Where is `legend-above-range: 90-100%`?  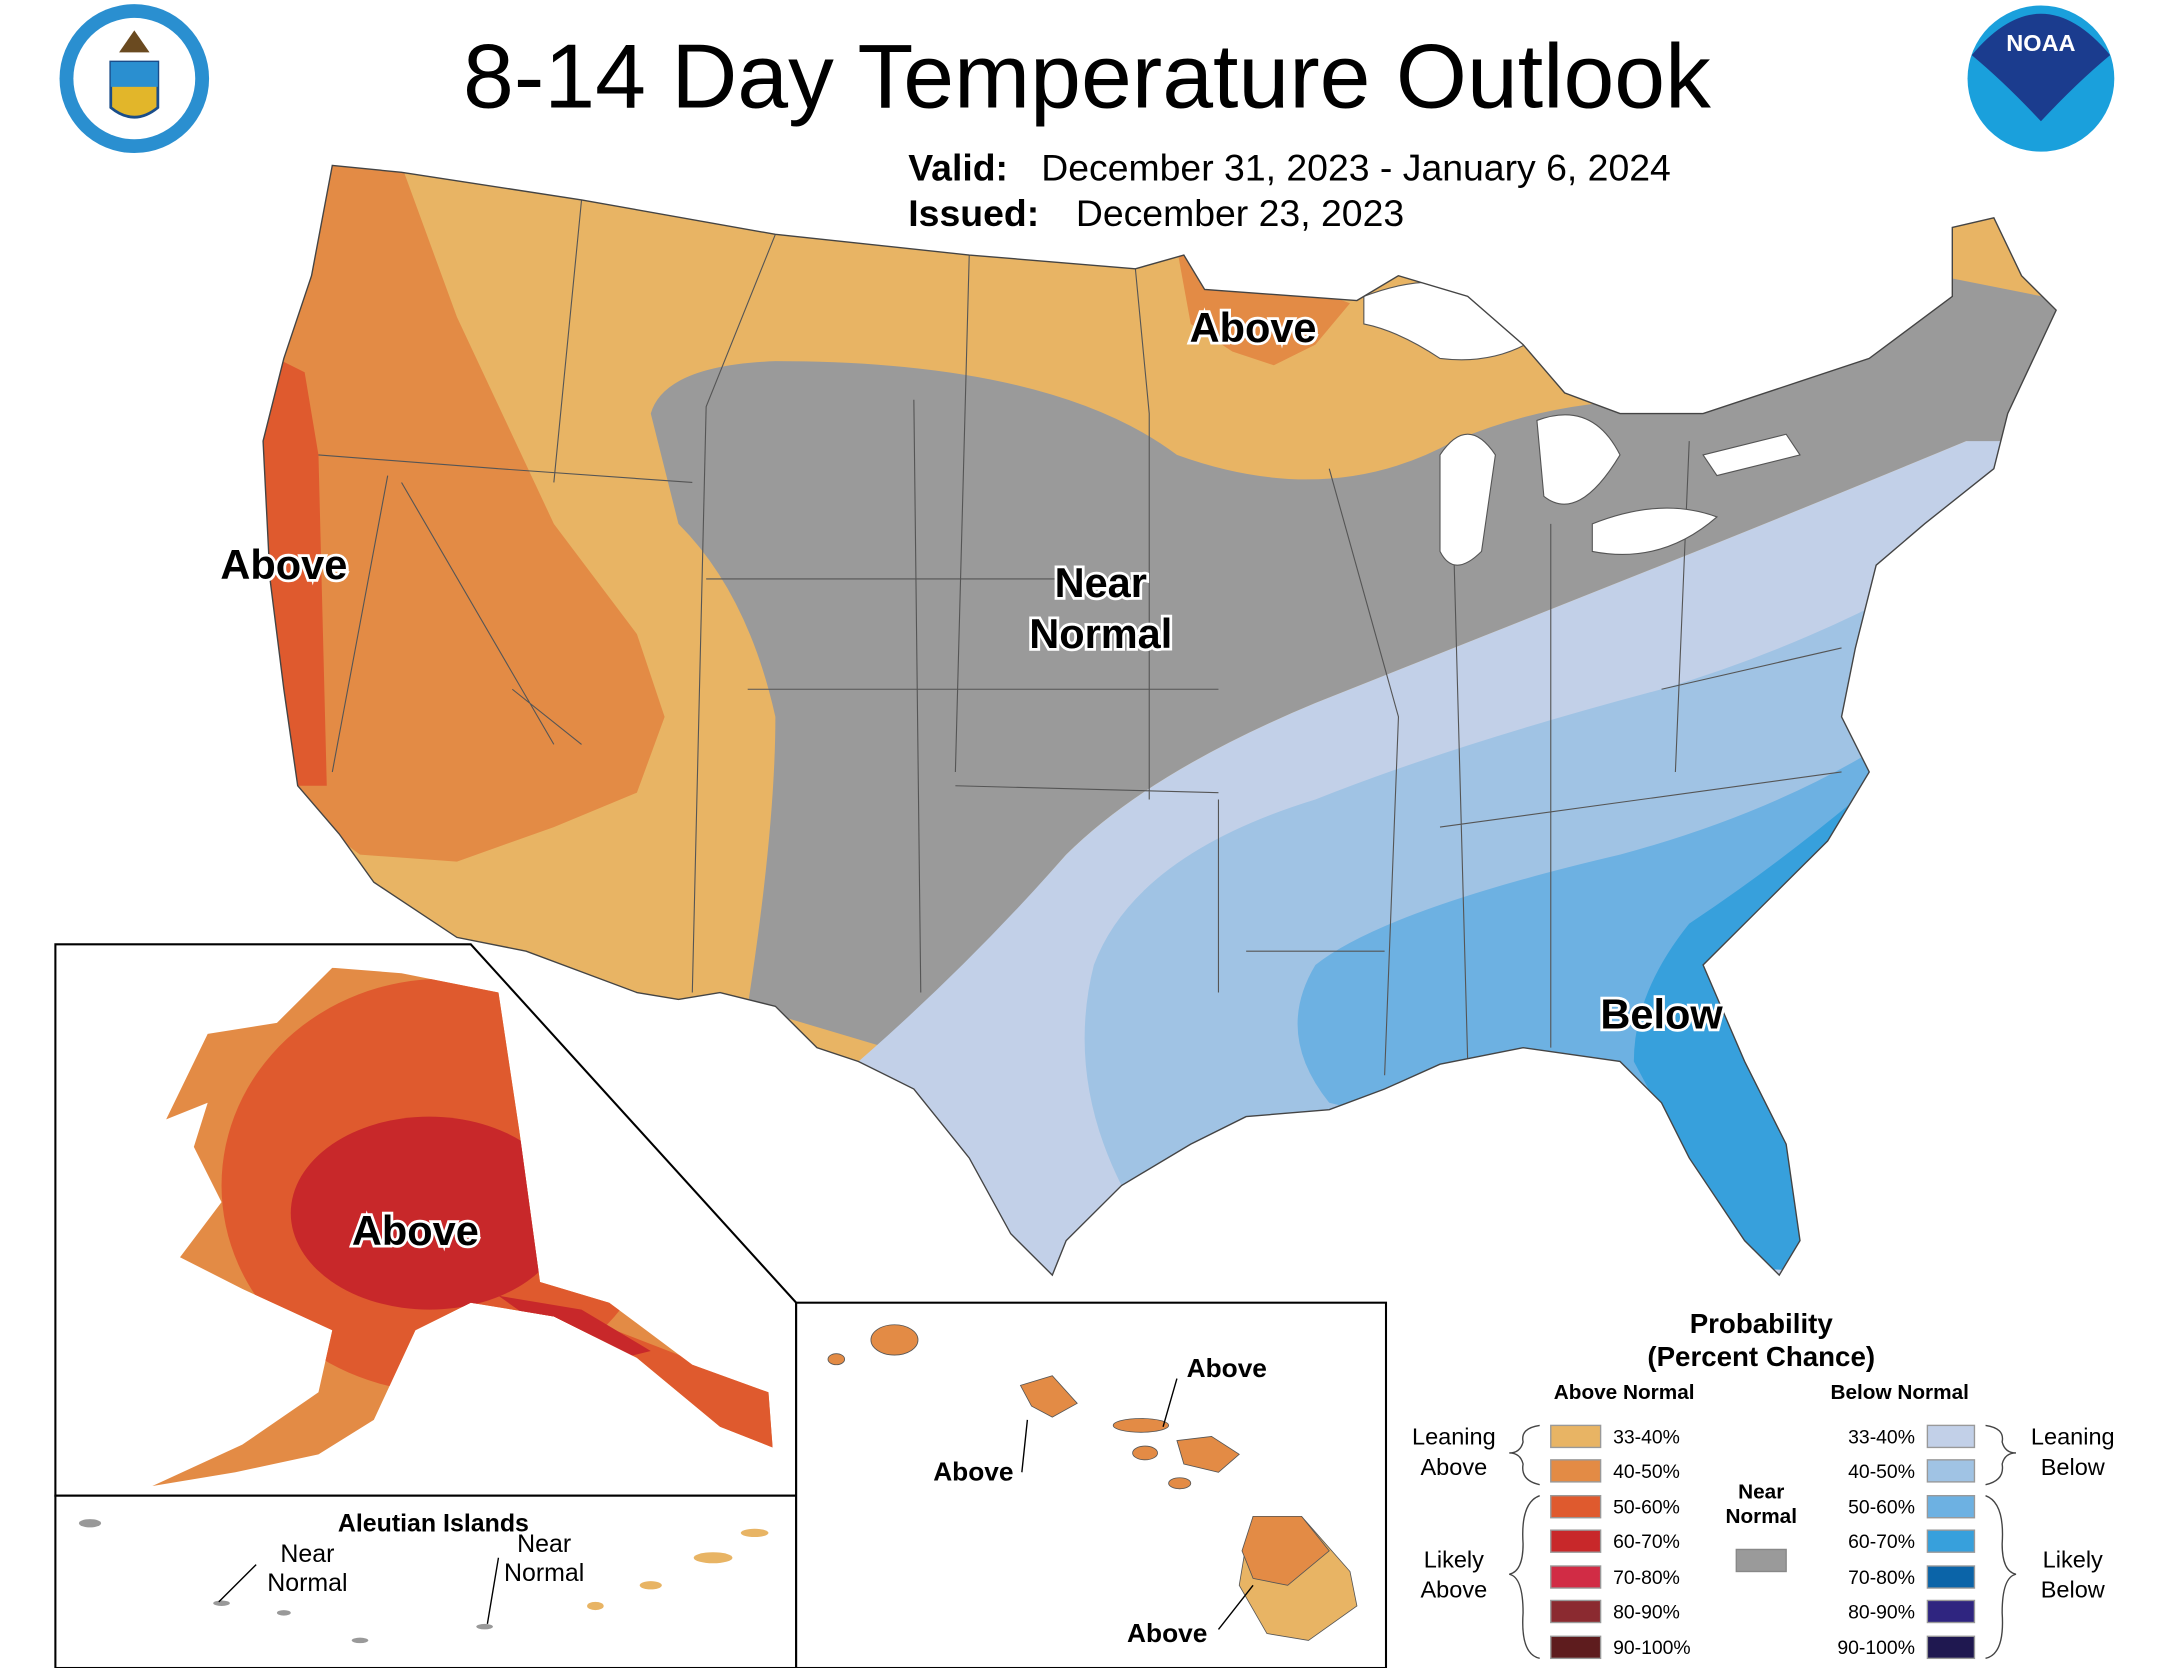
legend-above-range: 90-100% is located at coordinates (1652, 1648).